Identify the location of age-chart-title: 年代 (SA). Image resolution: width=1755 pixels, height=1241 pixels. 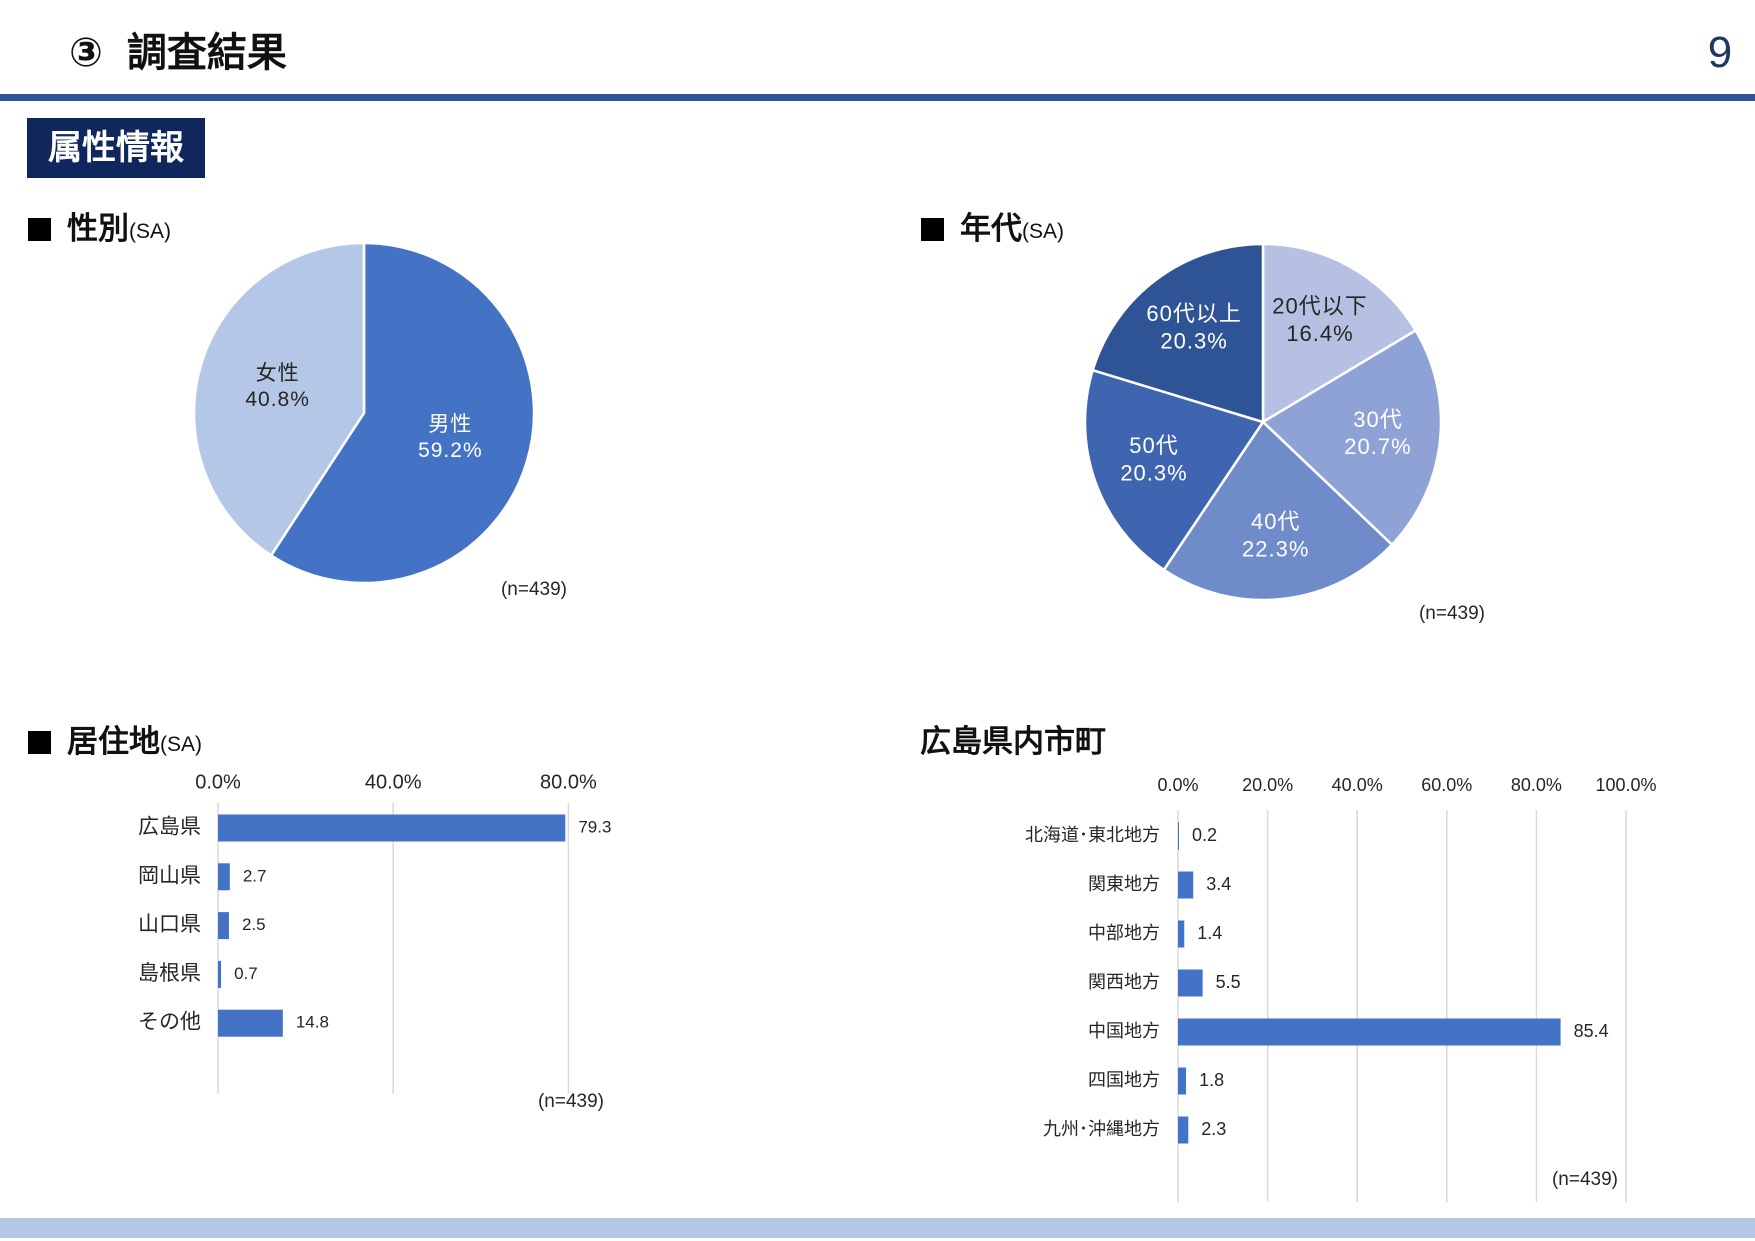
(992, 229).